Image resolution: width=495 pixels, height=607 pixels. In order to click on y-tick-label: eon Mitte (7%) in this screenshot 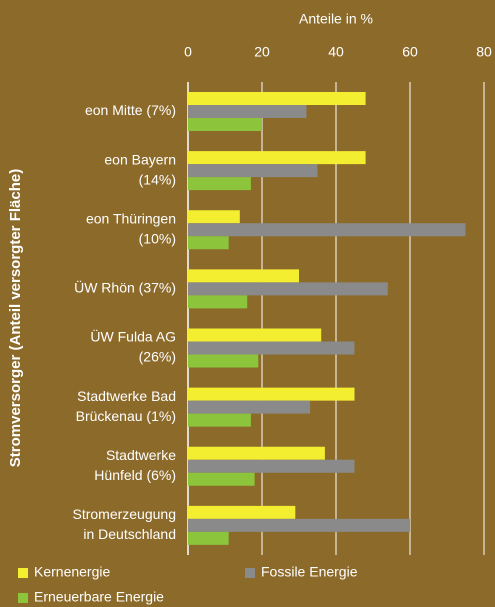, I will do `click(130, 110)`.